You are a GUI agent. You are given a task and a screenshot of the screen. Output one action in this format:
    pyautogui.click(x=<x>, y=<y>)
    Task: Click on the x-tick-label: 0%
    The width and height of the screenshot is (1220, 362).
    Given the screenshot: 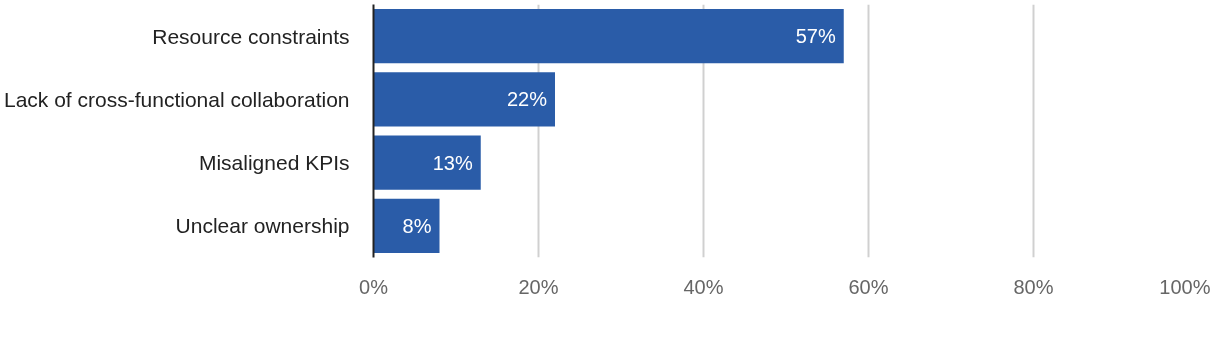 What is the action you would take?
    pyautogui.click(x=374, y=286)
    